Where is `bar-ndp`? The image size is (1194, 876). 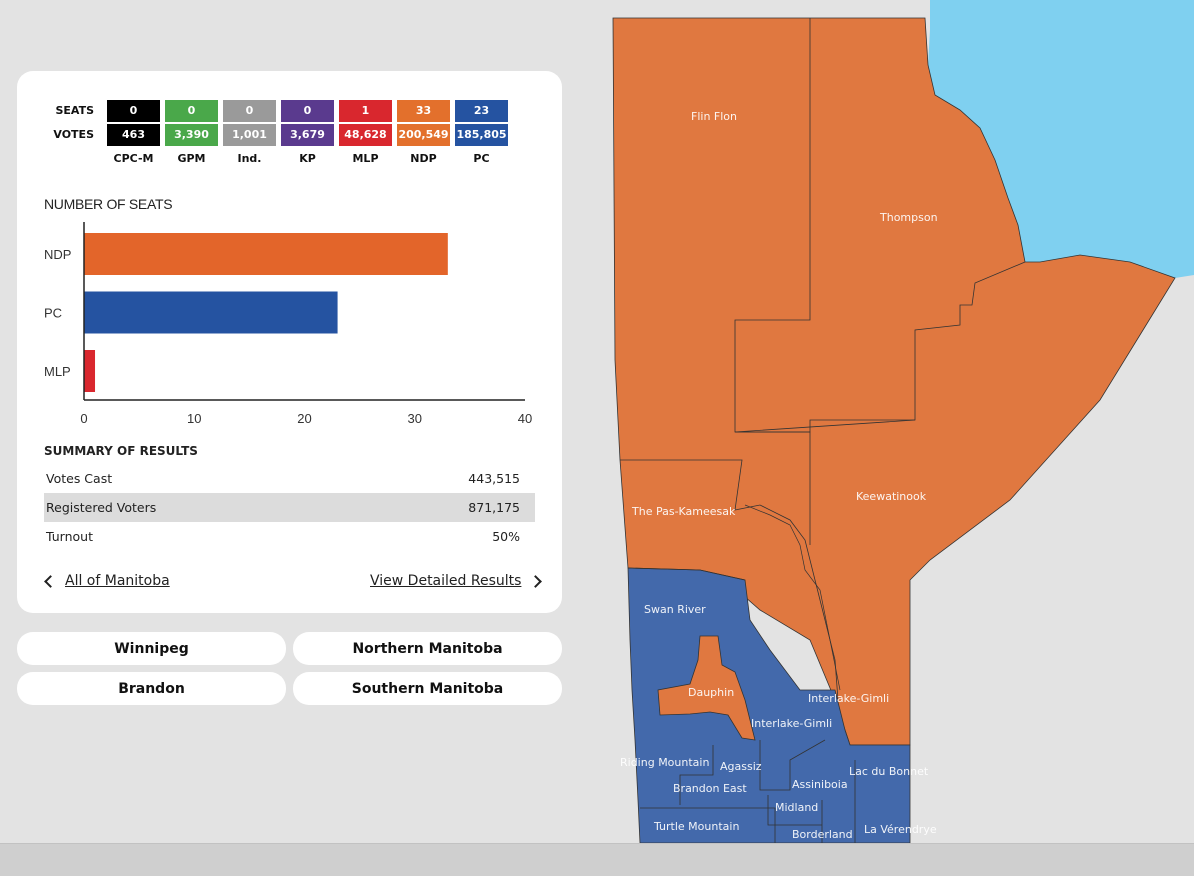 bar-ndp is located at coordinates (266, 254).